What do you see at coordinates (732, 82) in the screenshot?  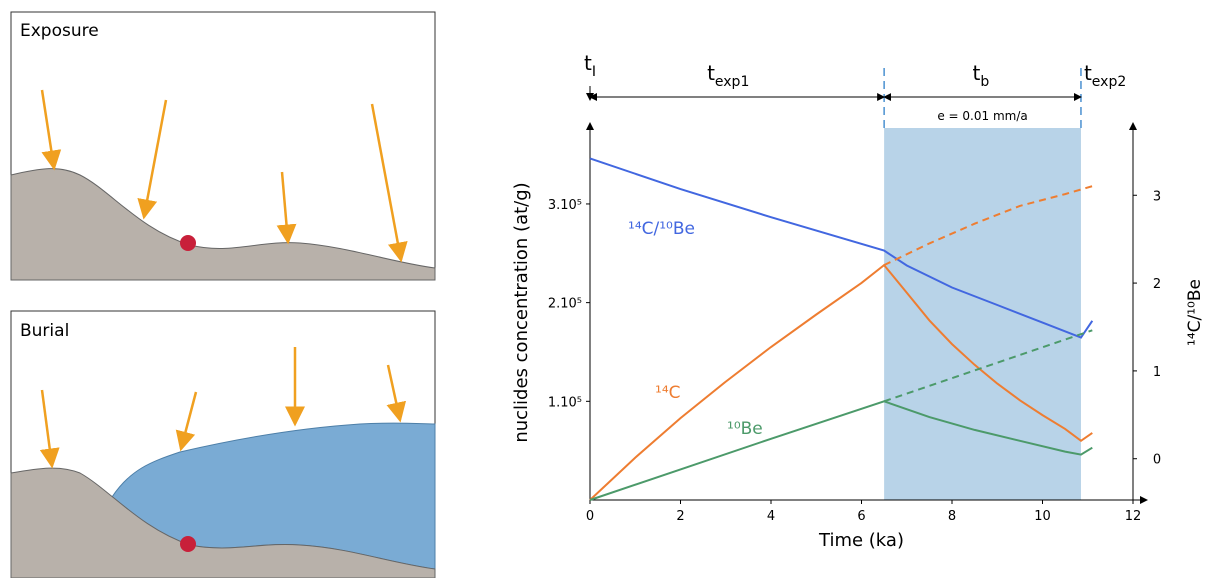 I see `phase-sub: exp1` at bounding box center [732, 82].